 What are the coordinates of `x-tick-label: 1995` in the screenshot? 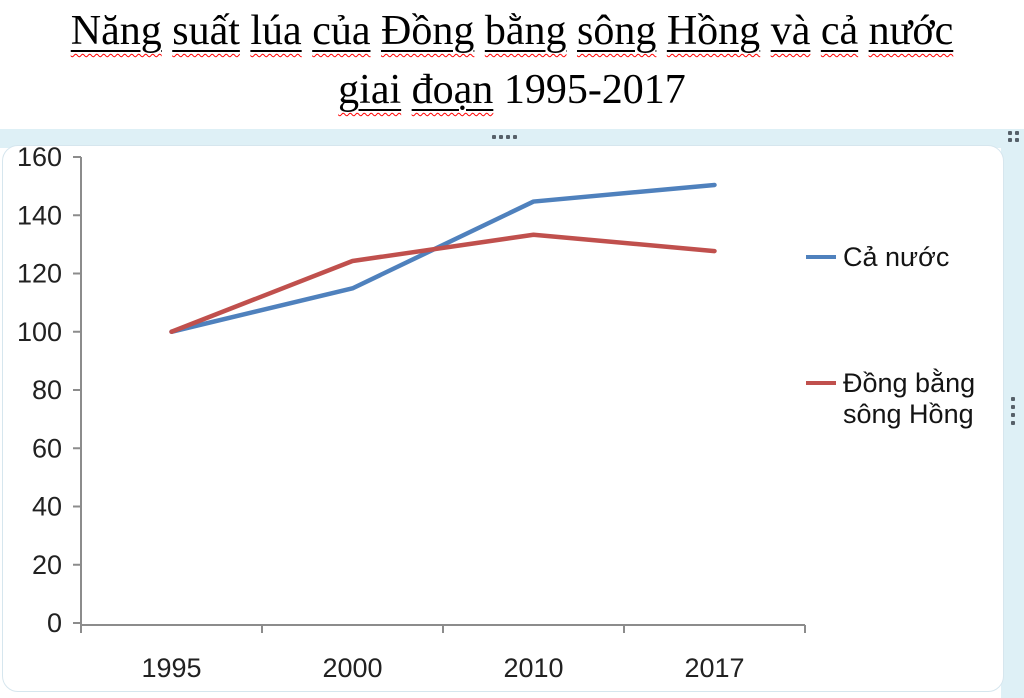 It's located at (171, 668).